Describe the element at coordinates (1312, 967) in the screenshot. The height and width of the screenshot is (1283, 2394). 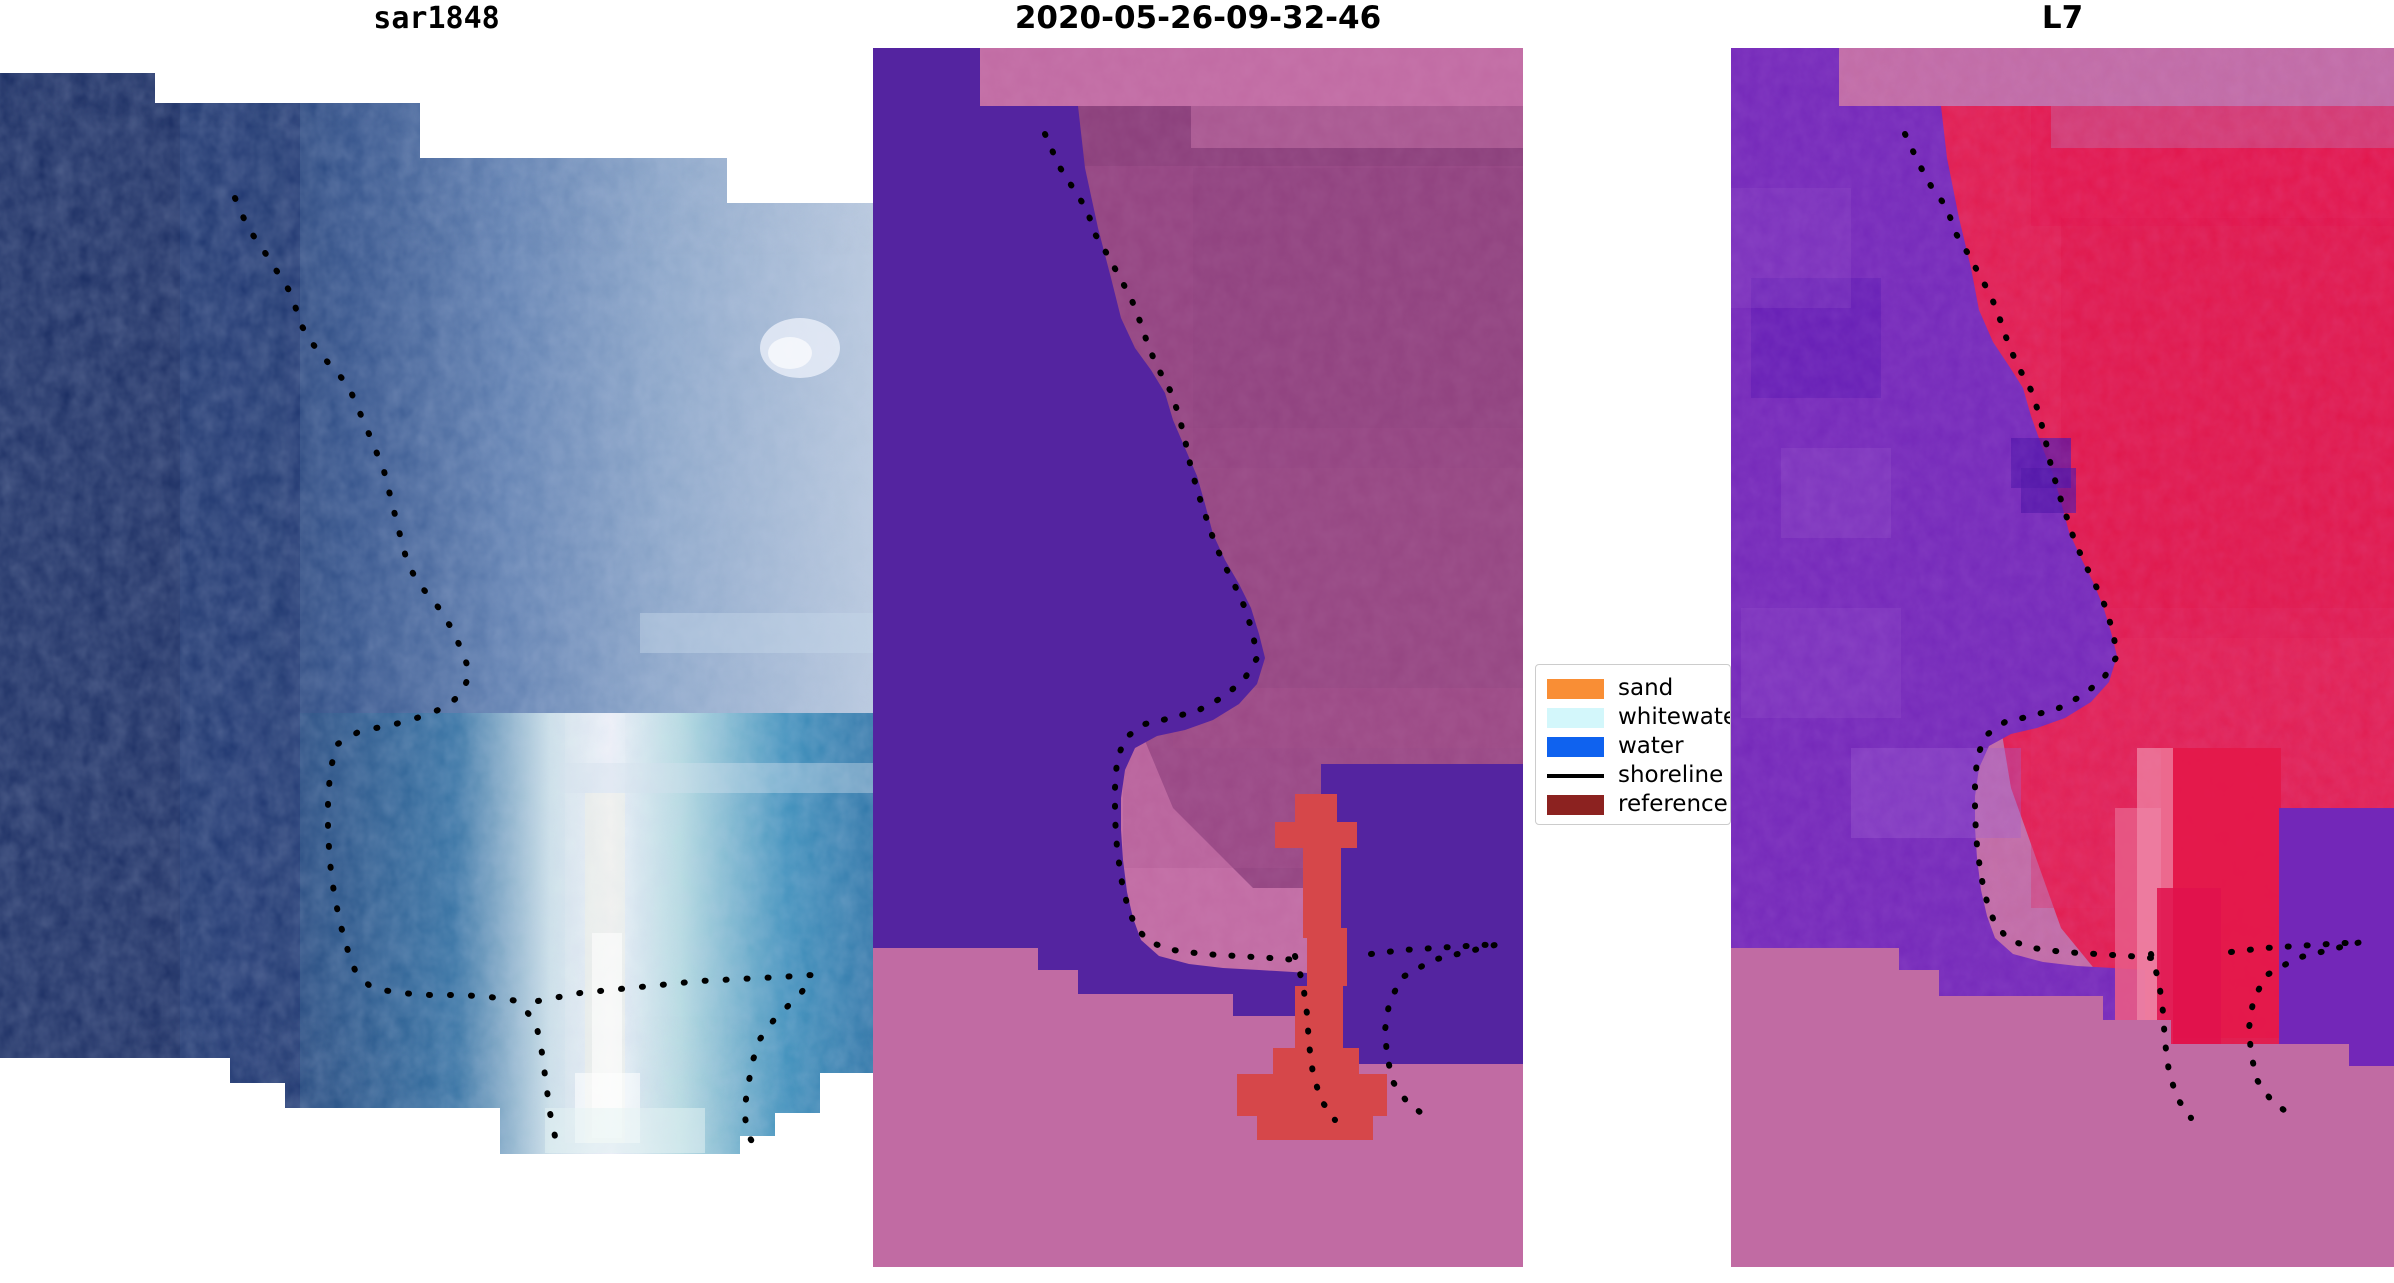
I see `reference-shoreline-region` at that location.